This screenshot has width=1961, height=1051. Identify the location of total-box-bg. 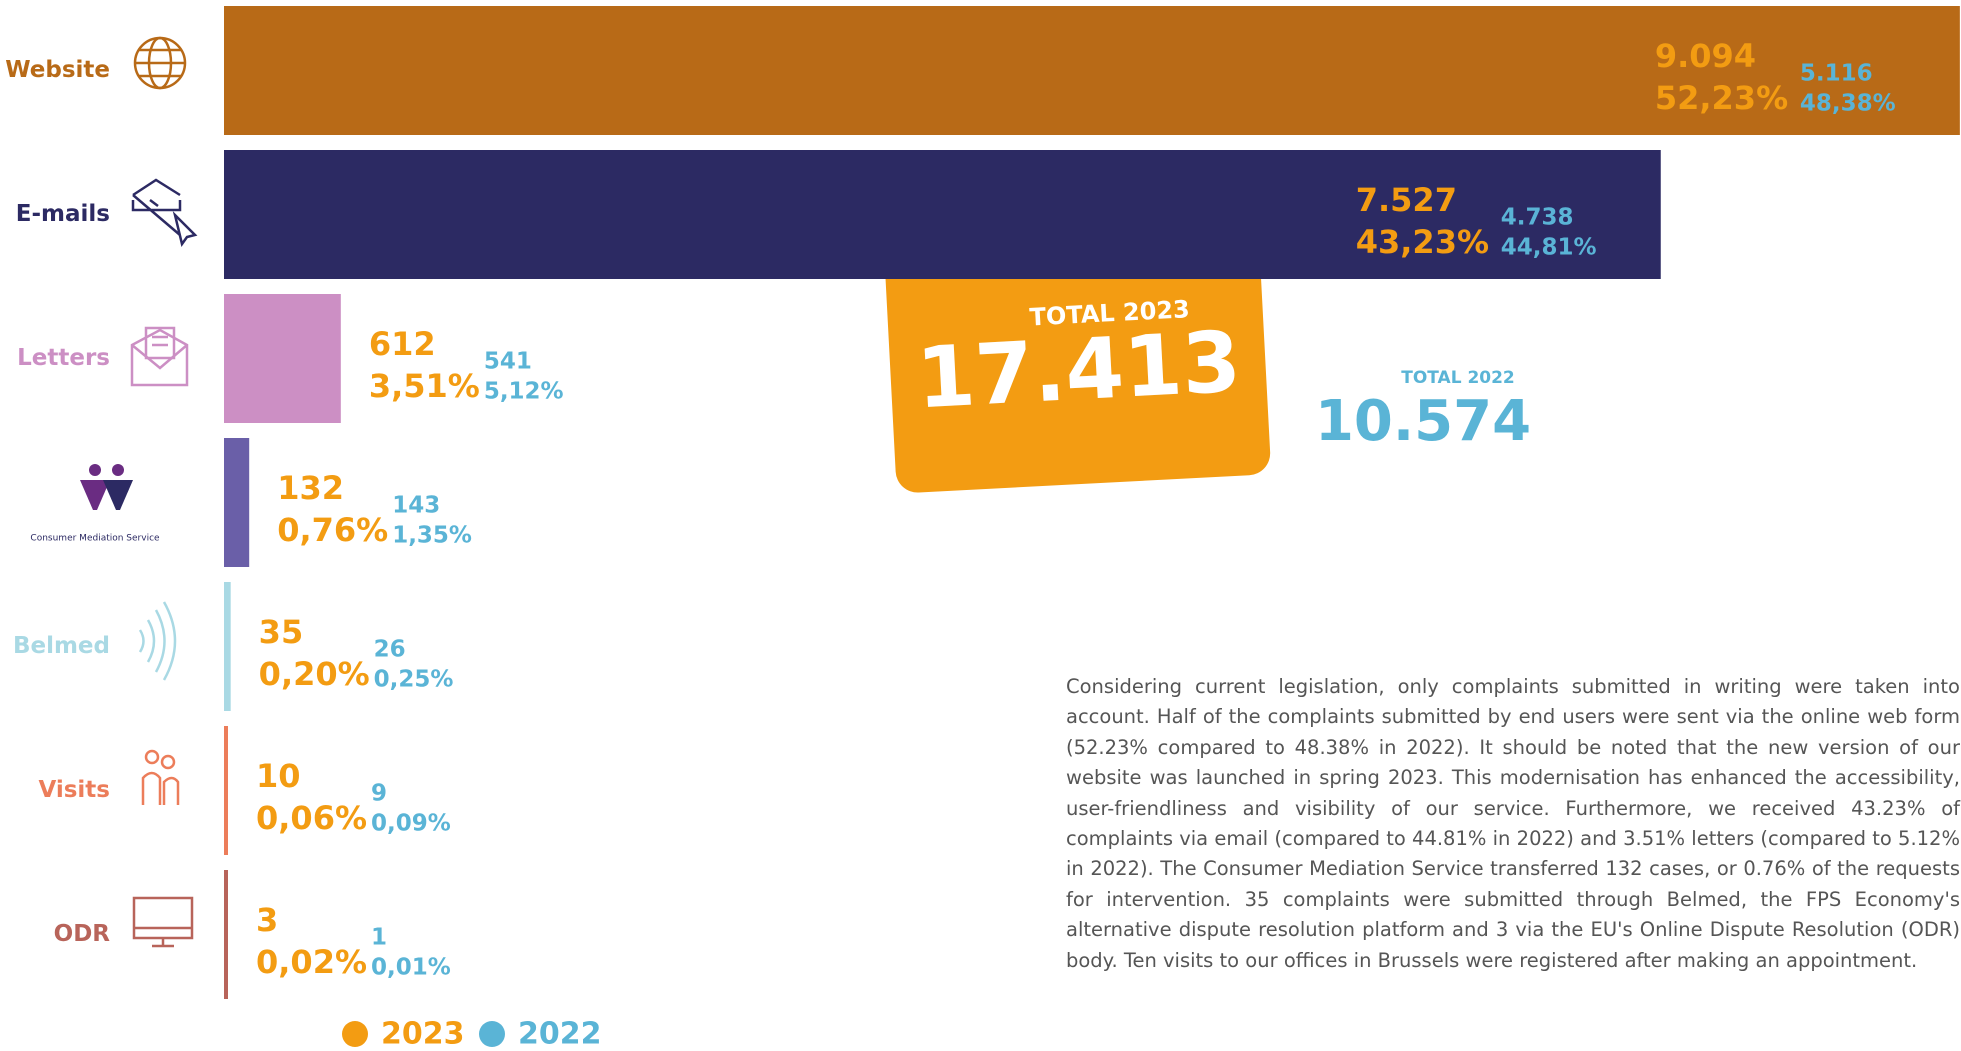
(1077, 359).